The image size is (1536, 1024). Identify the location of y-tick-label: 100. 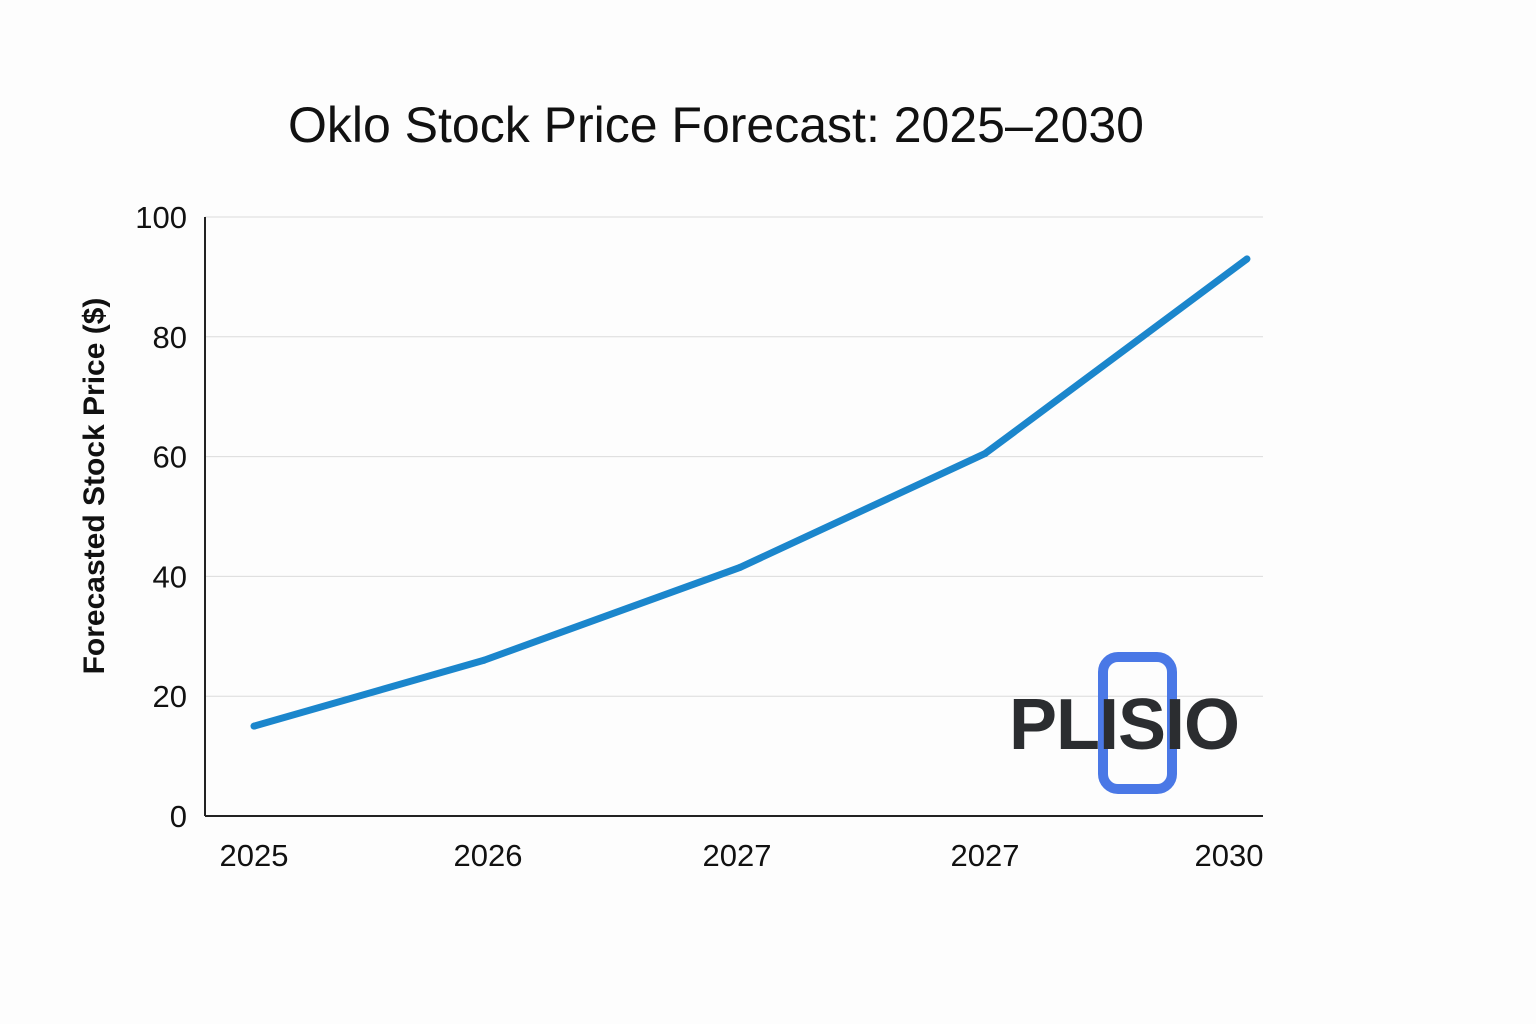
(161, 217).